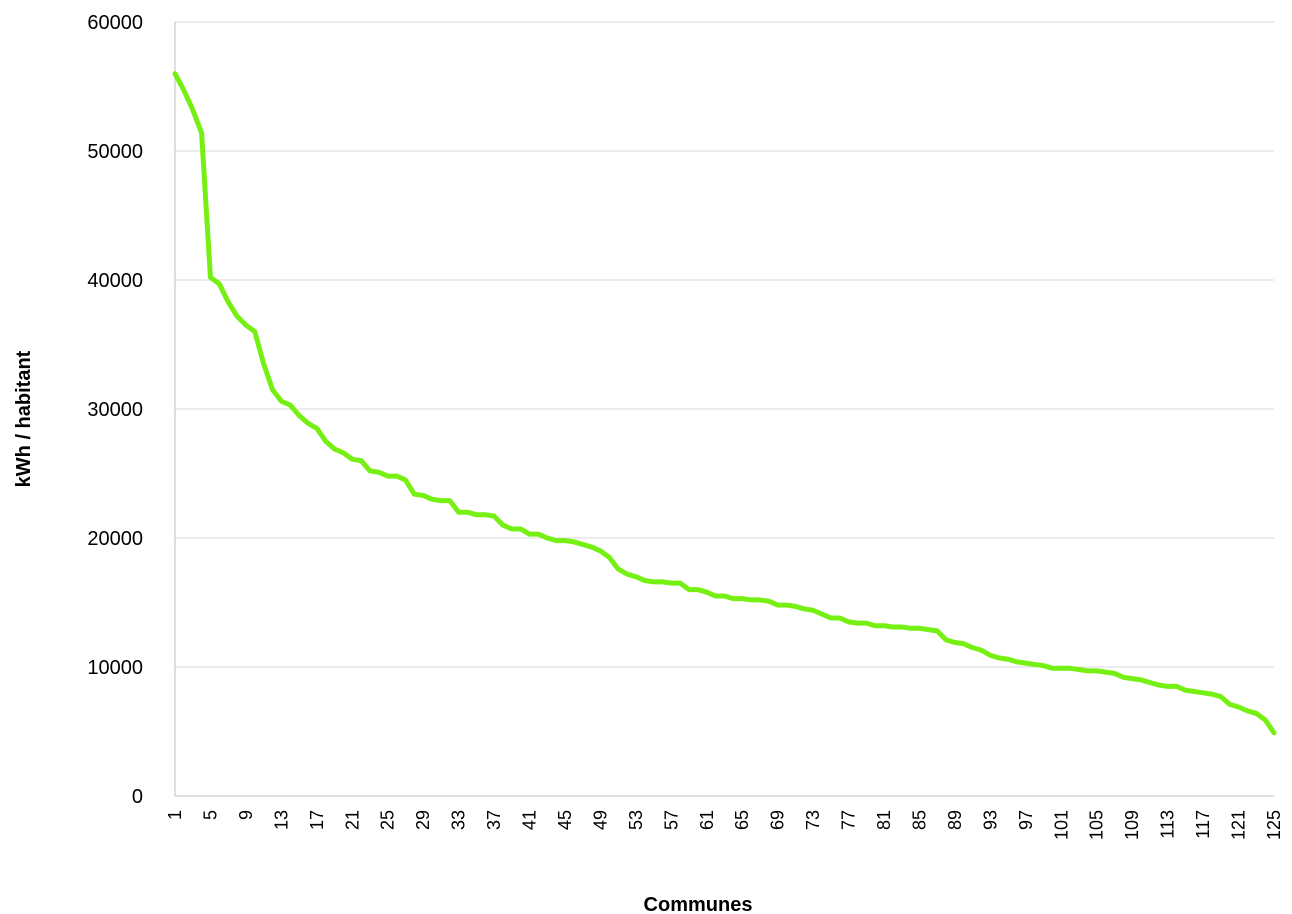  Describe the element at coordinates (1026, 820) in the screenshot. I see `x-tick-label: 97` at that location.